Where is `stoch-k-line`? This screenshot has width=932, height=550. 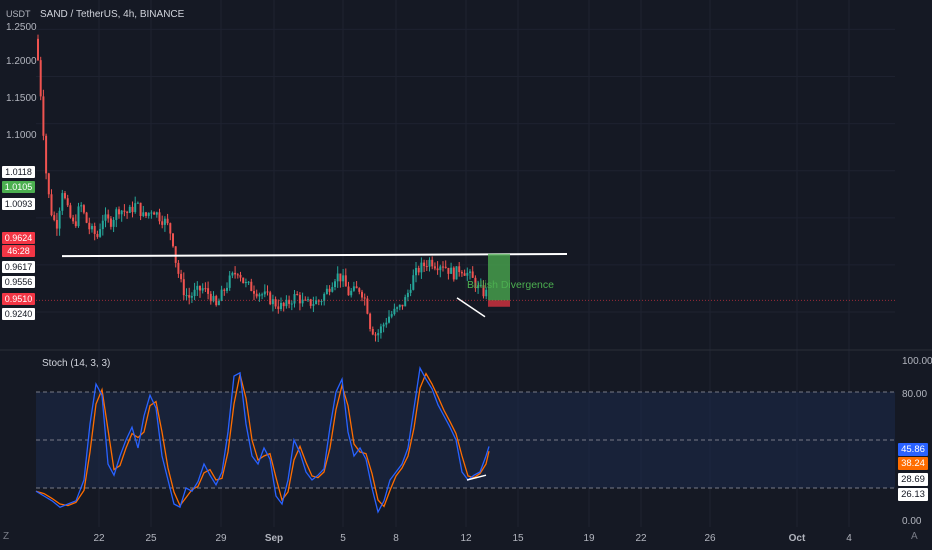
stoch-k-line is located at coordinates (262, 439).